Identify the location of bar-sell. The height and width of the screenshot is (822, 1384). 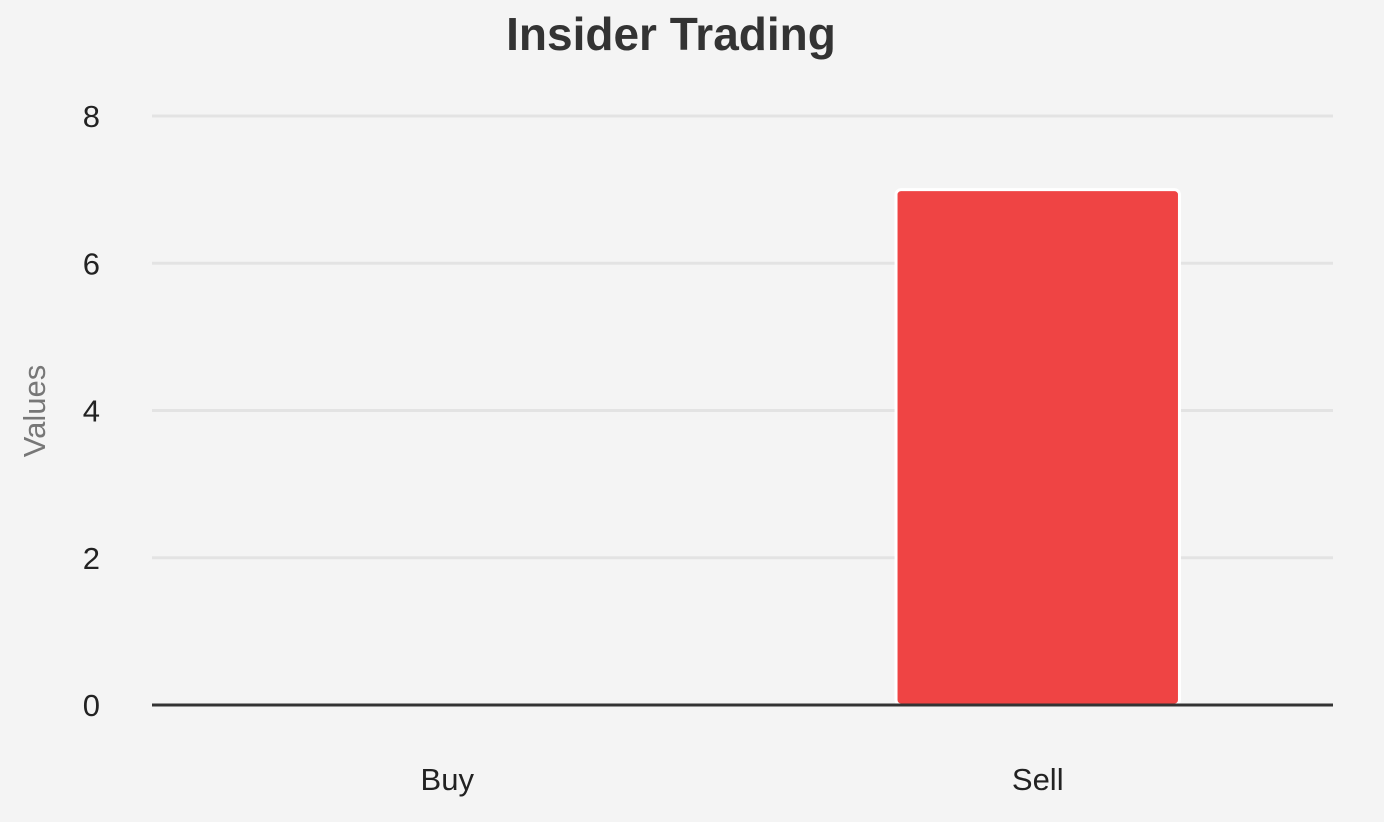
(1037, 447).